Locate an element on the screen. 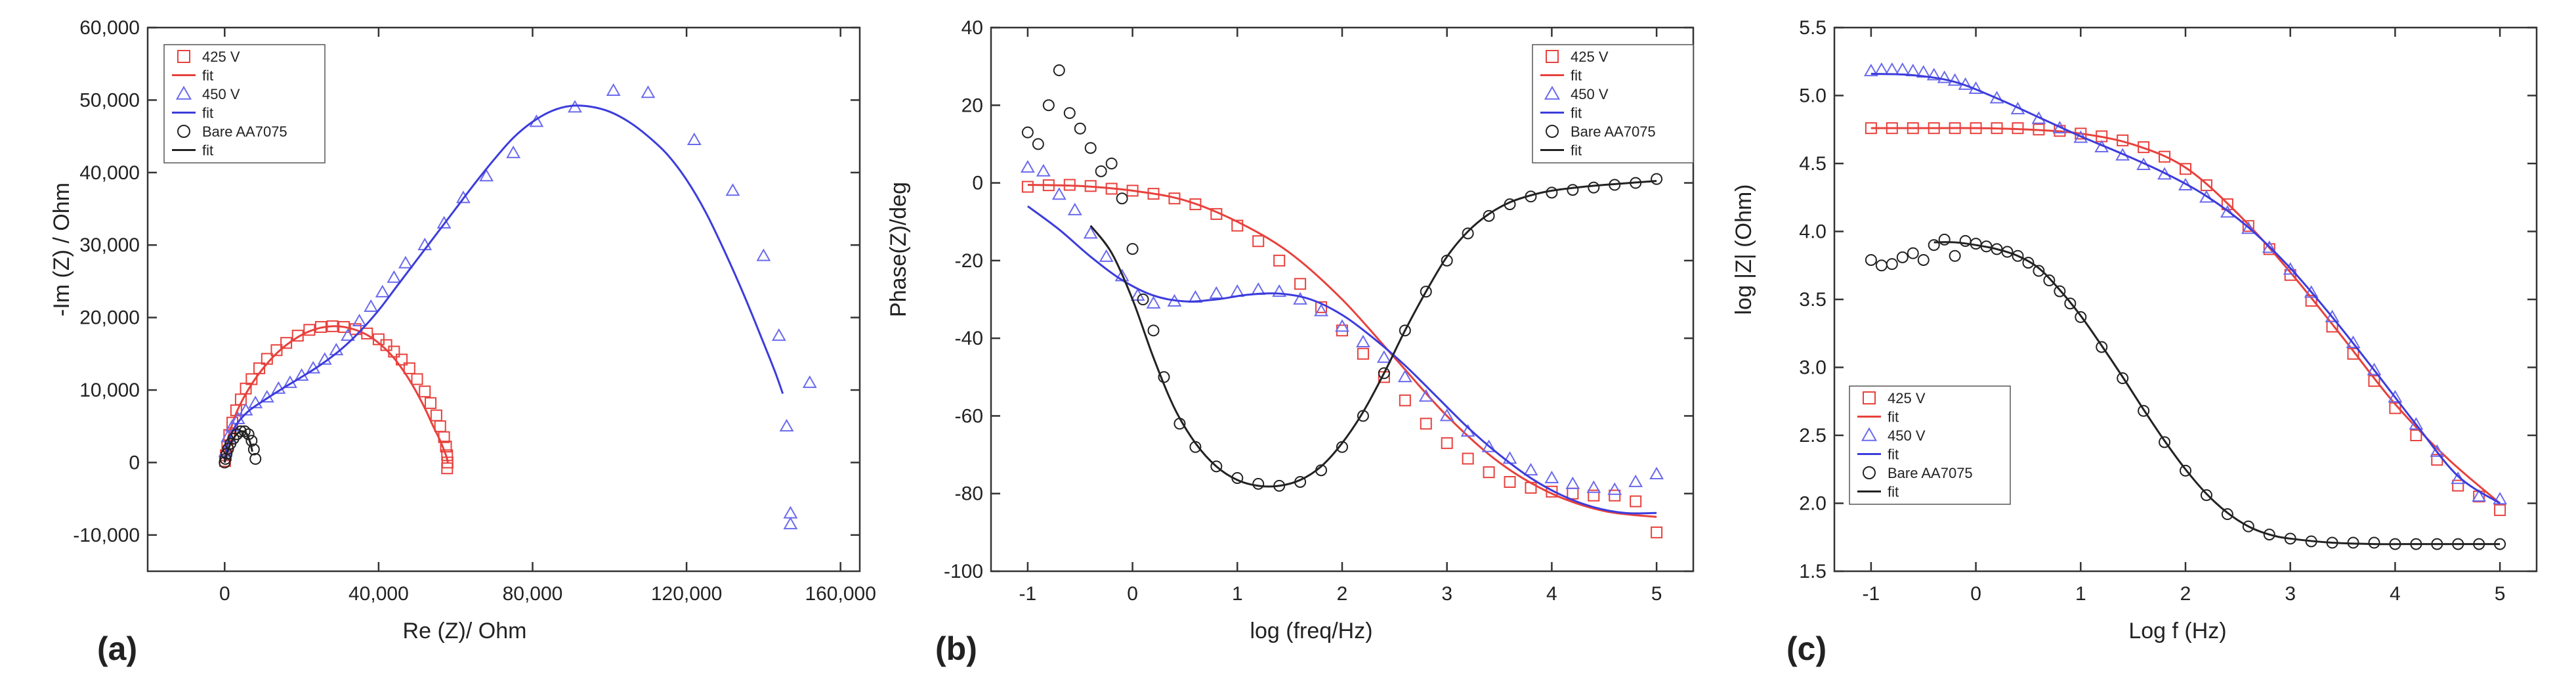 This screenshot has height=696, width=2576. legend-label: Bare AA7075 is located at coordinates (244, 131).